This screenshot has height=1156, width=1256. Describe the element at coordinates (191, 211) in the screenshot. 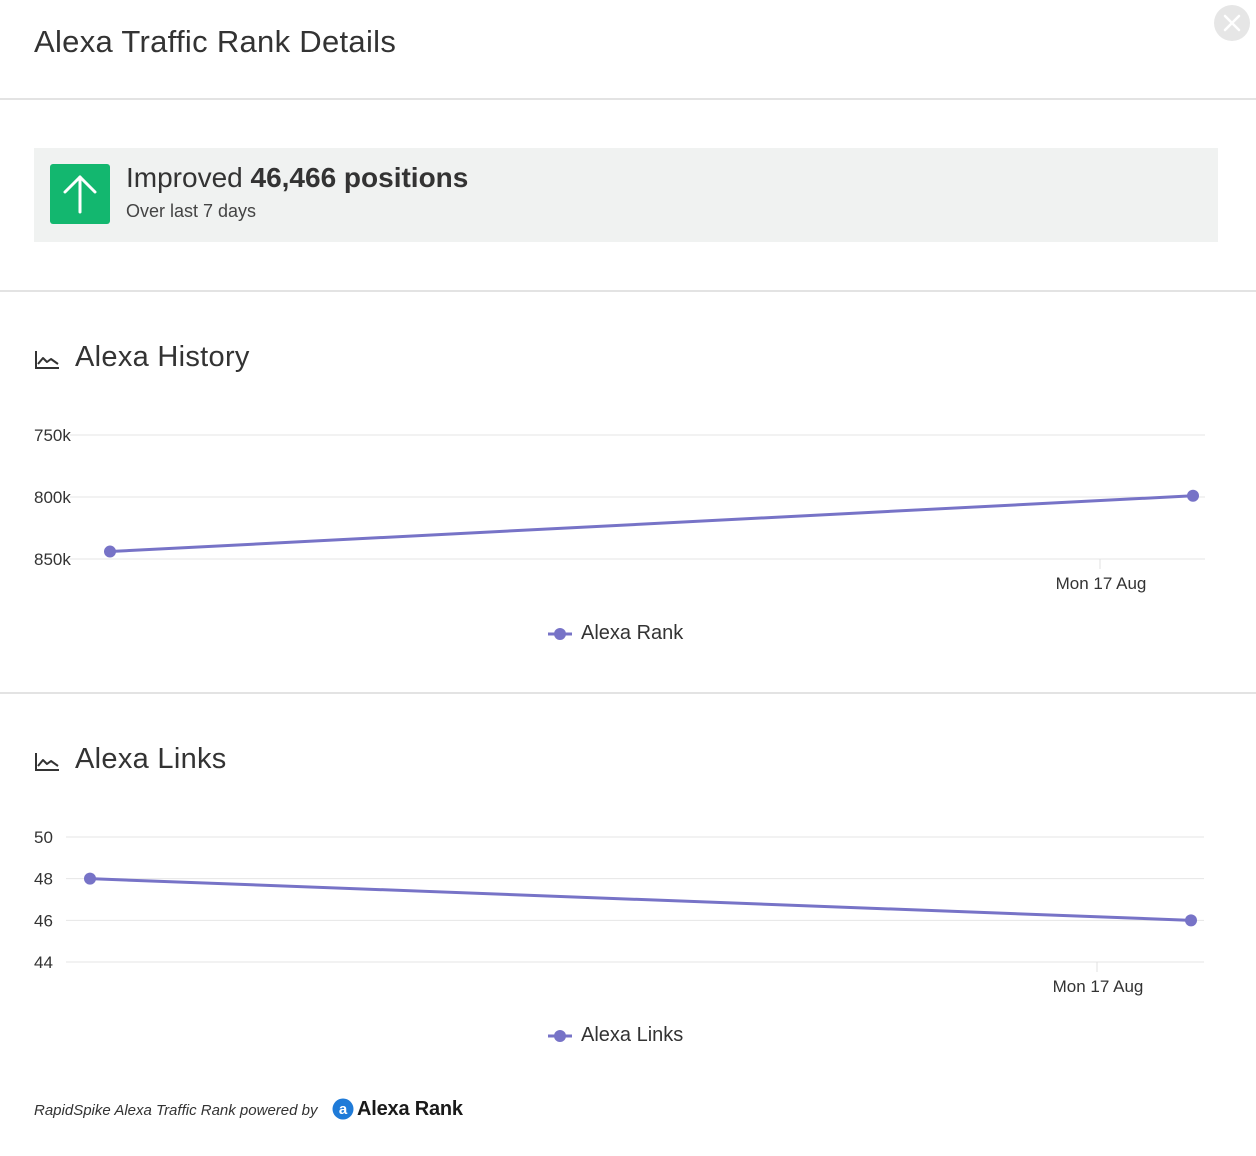

I see `summary-subtitle: Over last 7 days` at that location.